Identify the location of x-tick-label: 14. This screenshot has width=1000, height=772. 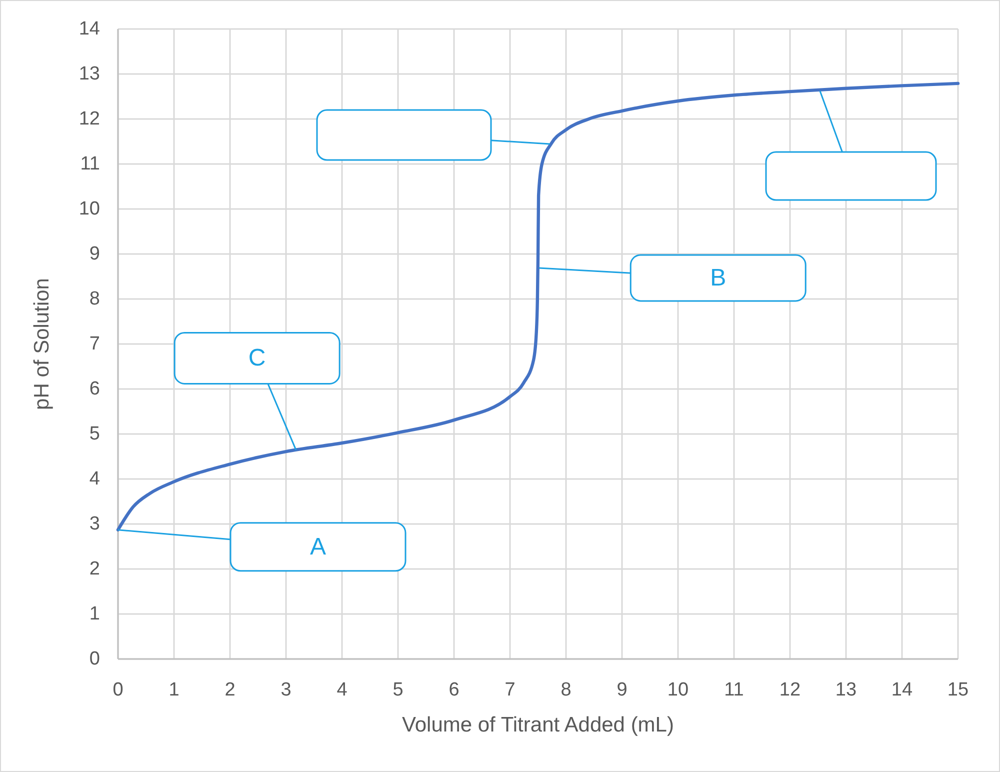
(902, 690).